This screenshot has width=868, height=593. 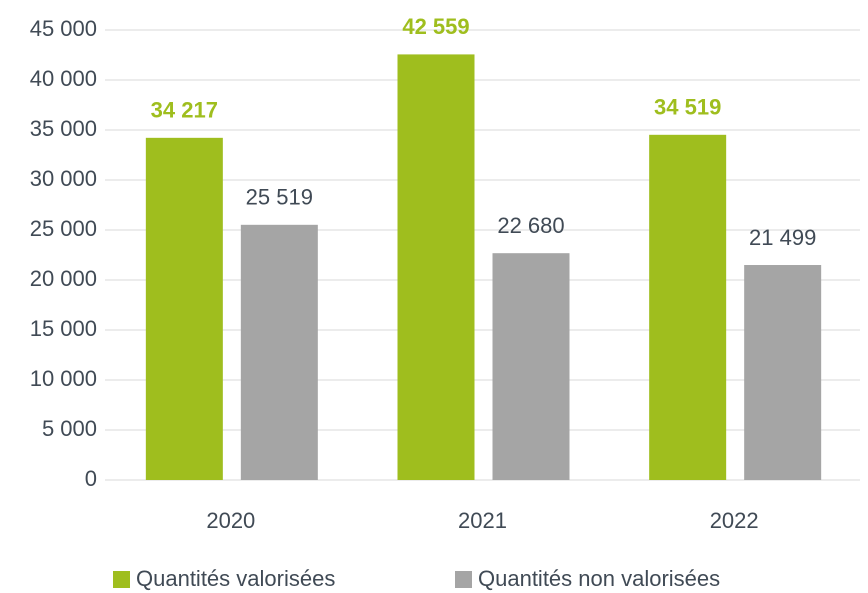 What do you see at coordinates (734, 520) in the screenshot?
I see `x-tick-label: 2022` at bounding box center [734, 520].